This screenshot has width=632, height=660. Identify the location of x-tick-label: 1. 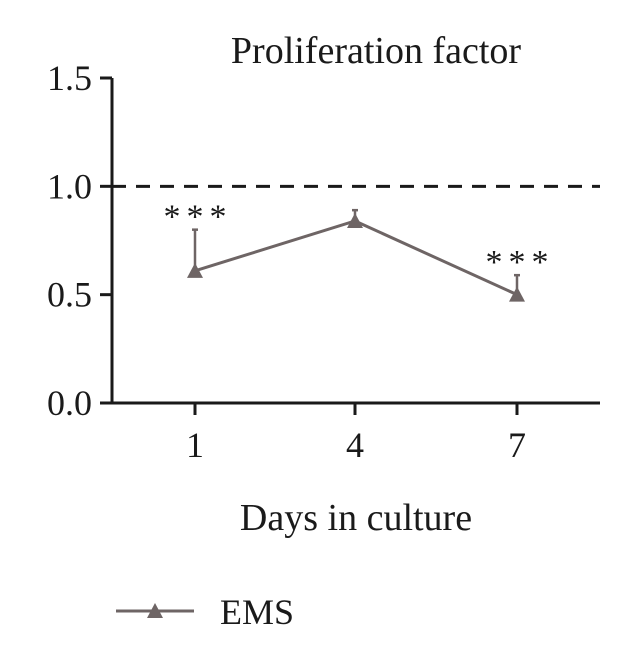
(195, 445).